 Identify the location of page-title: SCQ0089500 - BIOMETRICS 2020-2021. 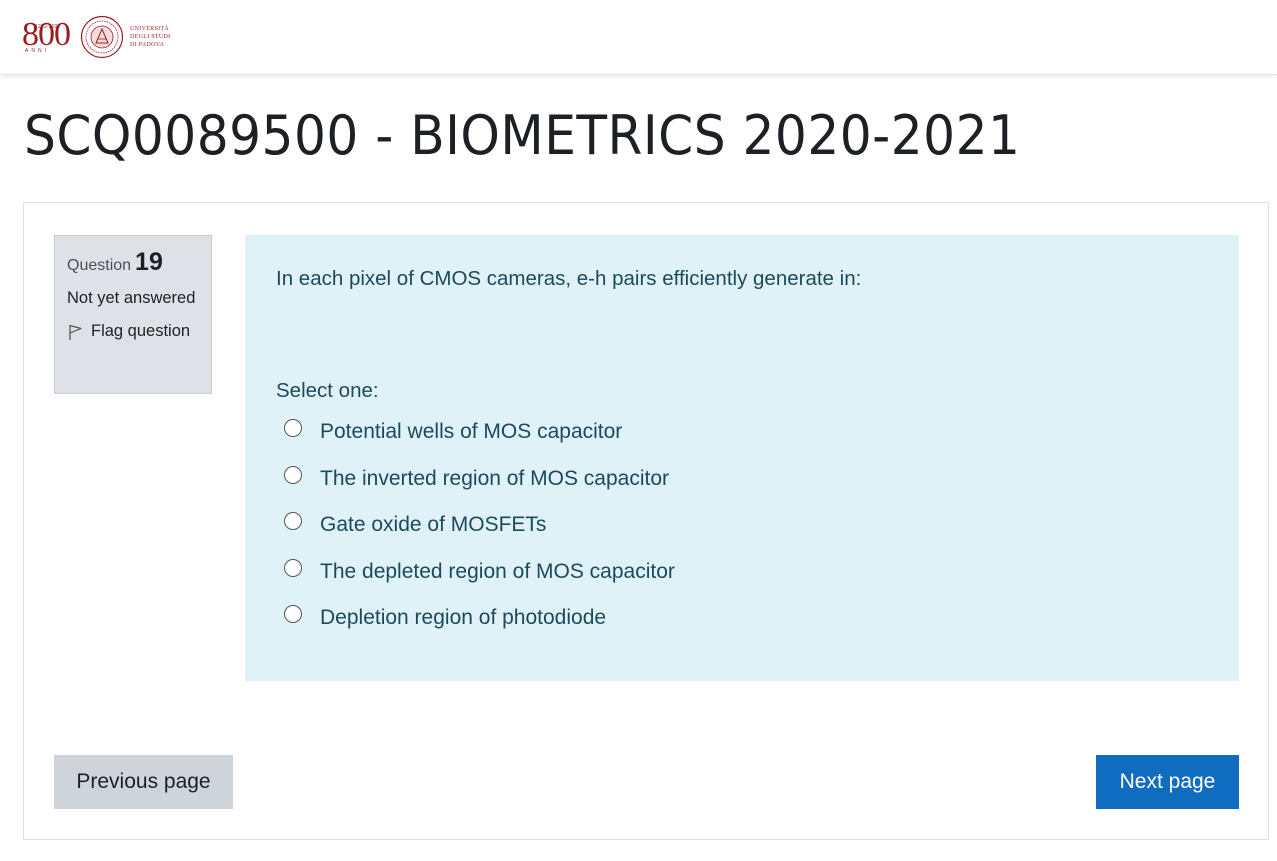
(522, 135).